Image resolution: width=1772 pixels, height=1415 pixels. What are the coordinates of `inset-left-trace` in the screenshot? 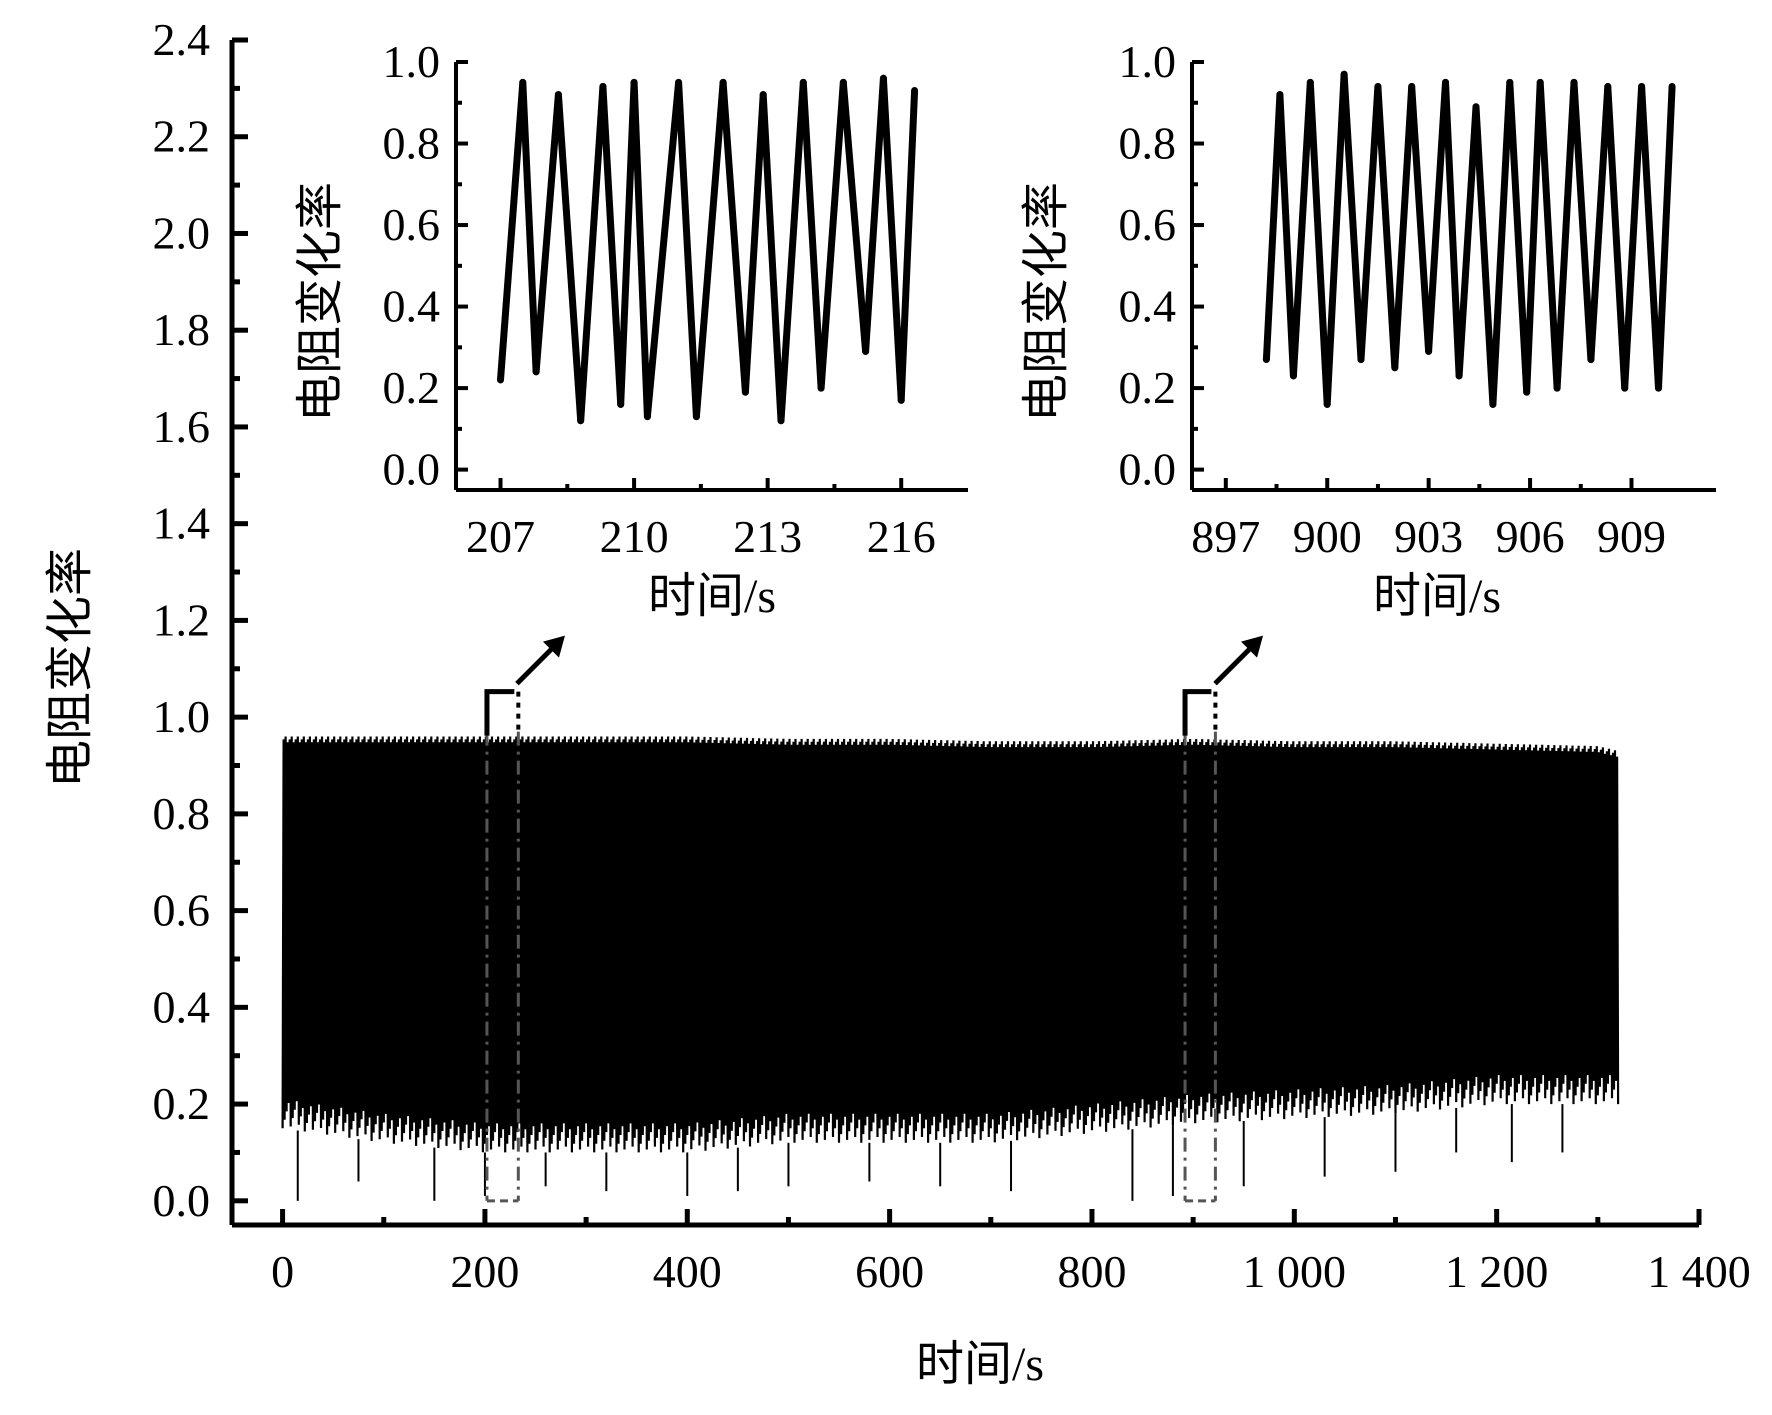 It's located at (708, 249).